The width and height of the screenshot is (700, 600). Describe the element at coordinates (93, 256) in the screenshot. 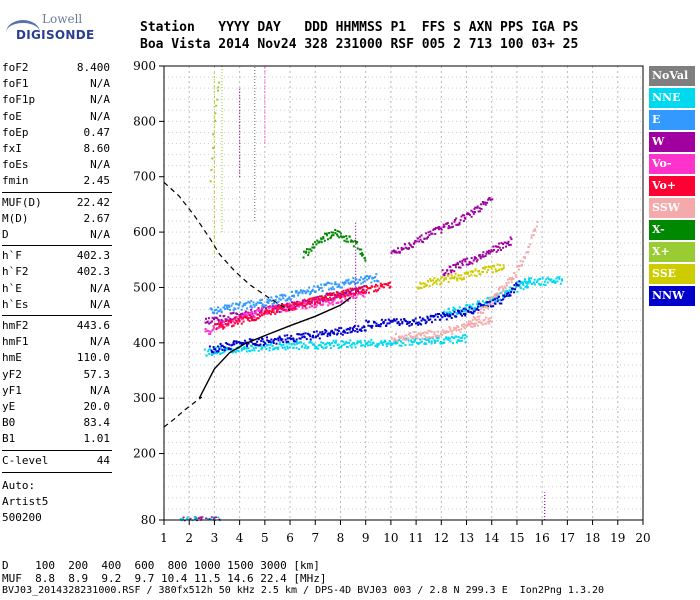

I see `param-value: 402.3` at that location.